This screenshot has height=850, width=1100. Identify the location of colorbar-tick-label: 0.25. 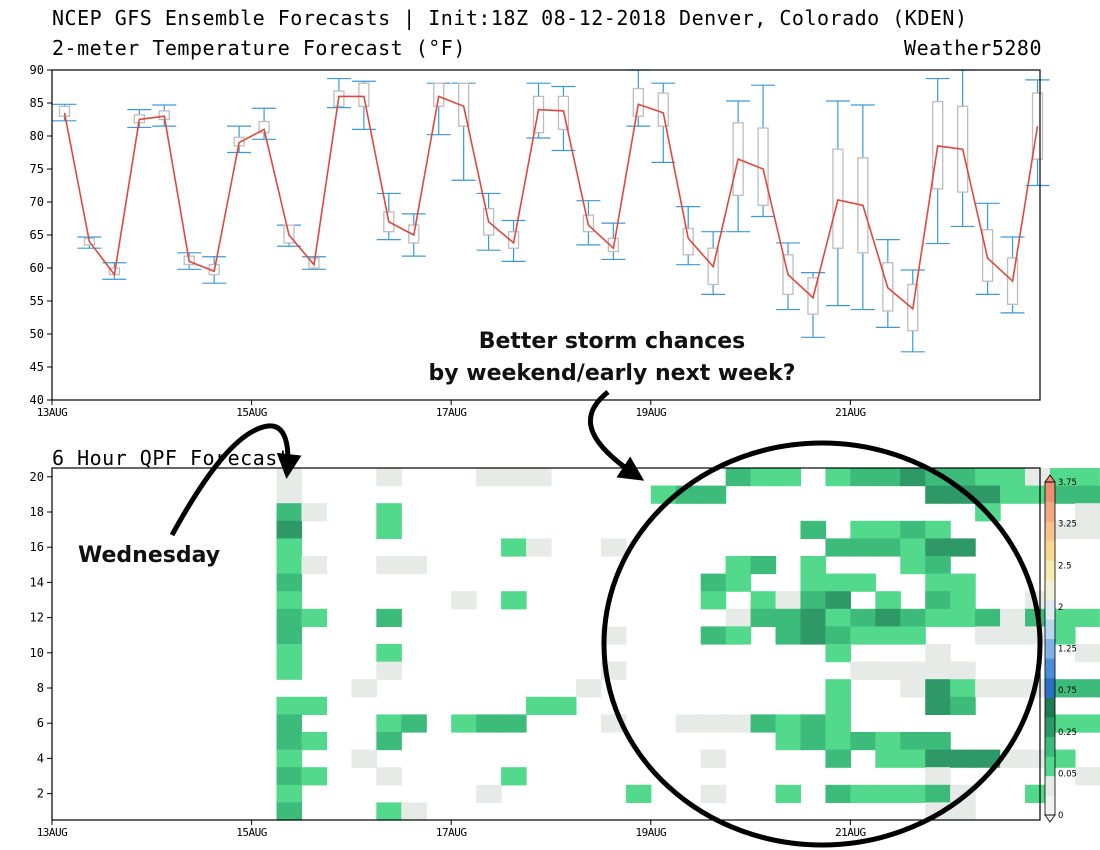
(1067, 733).